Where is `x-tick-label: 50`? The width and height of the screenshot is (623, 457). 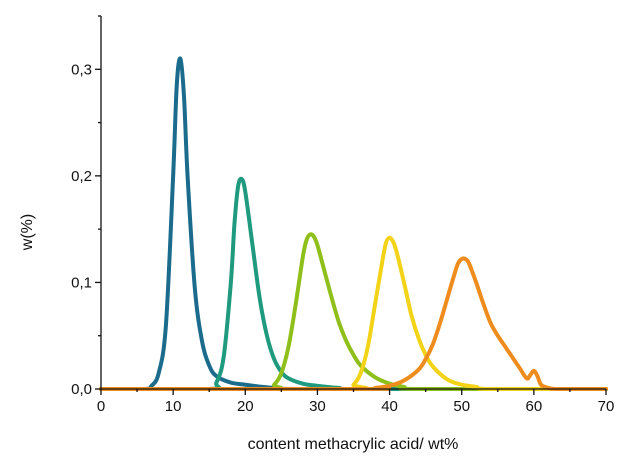 x-tick-label: 50 is located at coordinates (461, 406).